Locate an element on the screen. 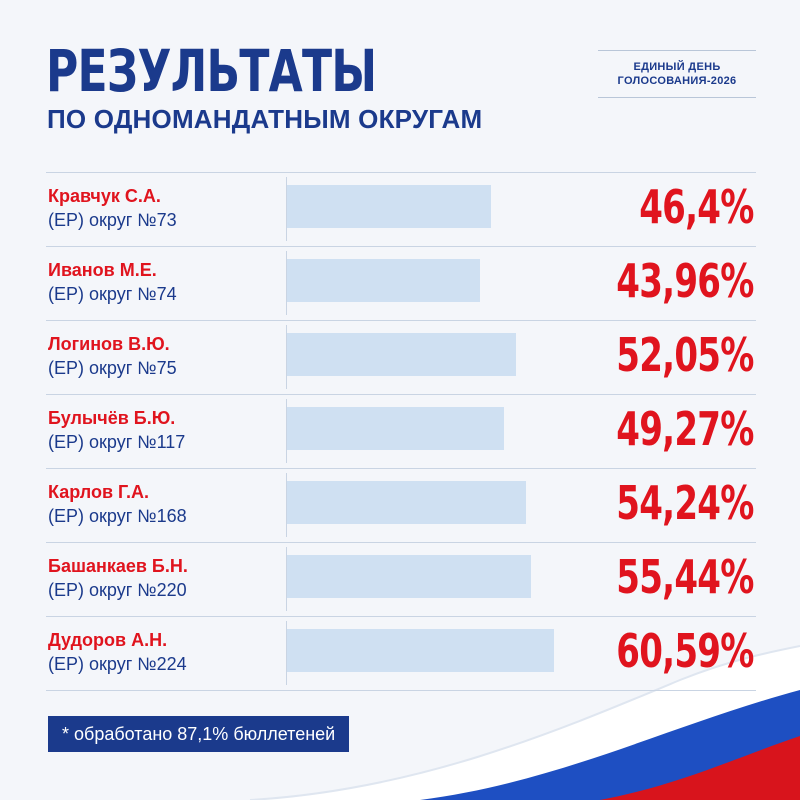  candidate-district: (ЕР) округ №73 is located at coordinates (112, 220).